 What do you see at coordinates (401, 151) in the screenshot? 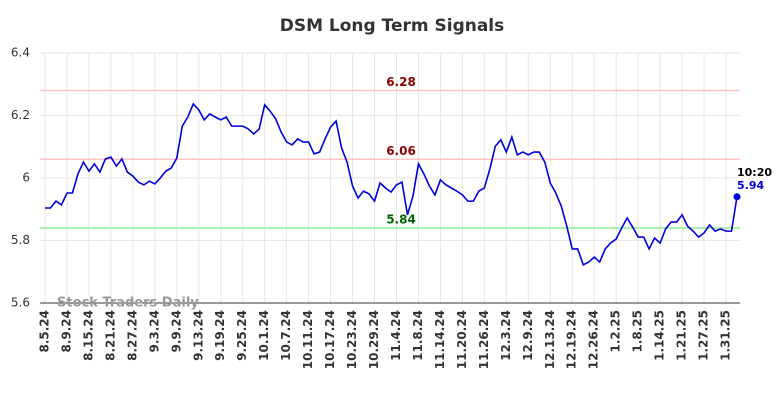
I see `signal-label: 6.06` at bounding box center [401, 151].